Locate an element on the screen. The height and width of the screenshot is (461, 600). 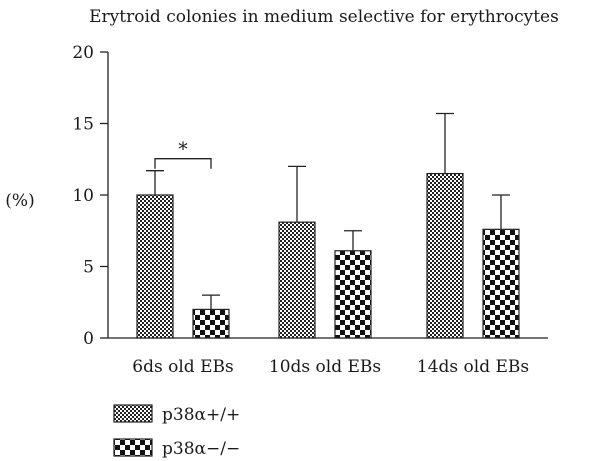
x-tick-label: 6ds old EBs is located at coordinates (182, 367).